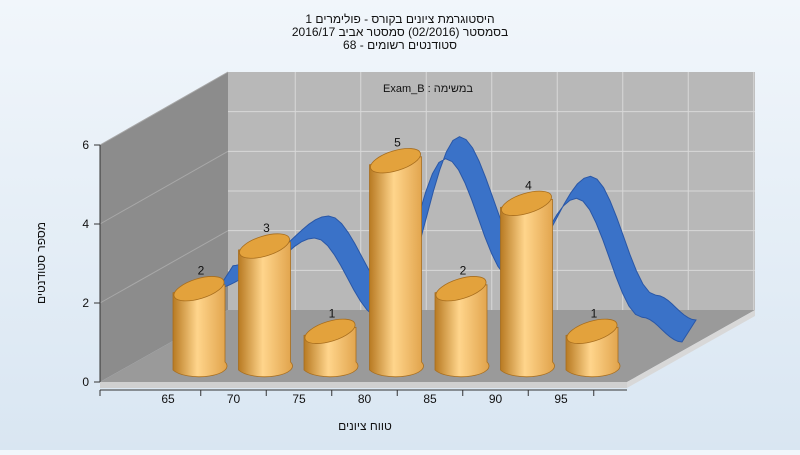  I want to click on x-axis-ticks: 65 70 75 80 85 90 95, so click(347, 398).